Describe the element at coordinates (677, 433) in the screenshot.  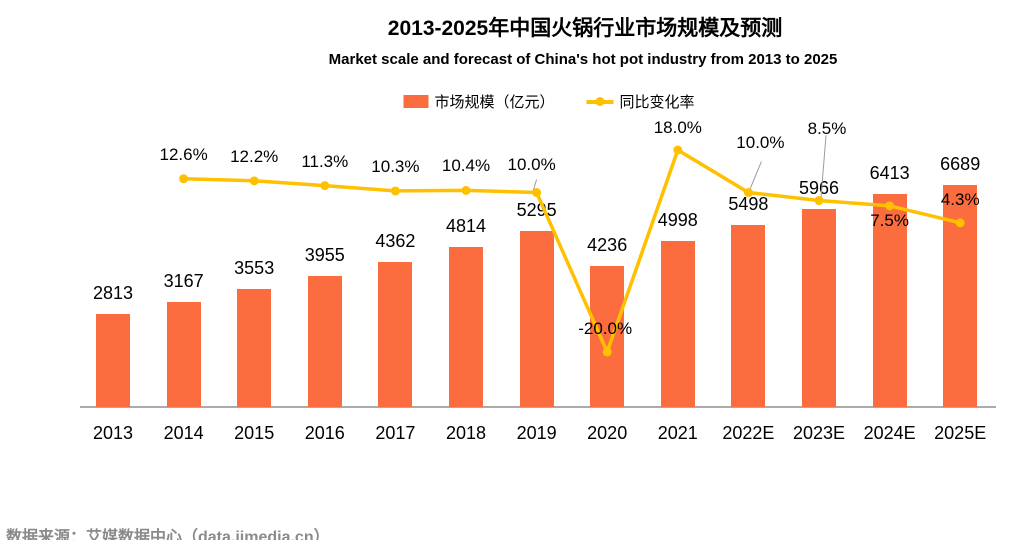
I see `x-label-2021: 2021` at that location.